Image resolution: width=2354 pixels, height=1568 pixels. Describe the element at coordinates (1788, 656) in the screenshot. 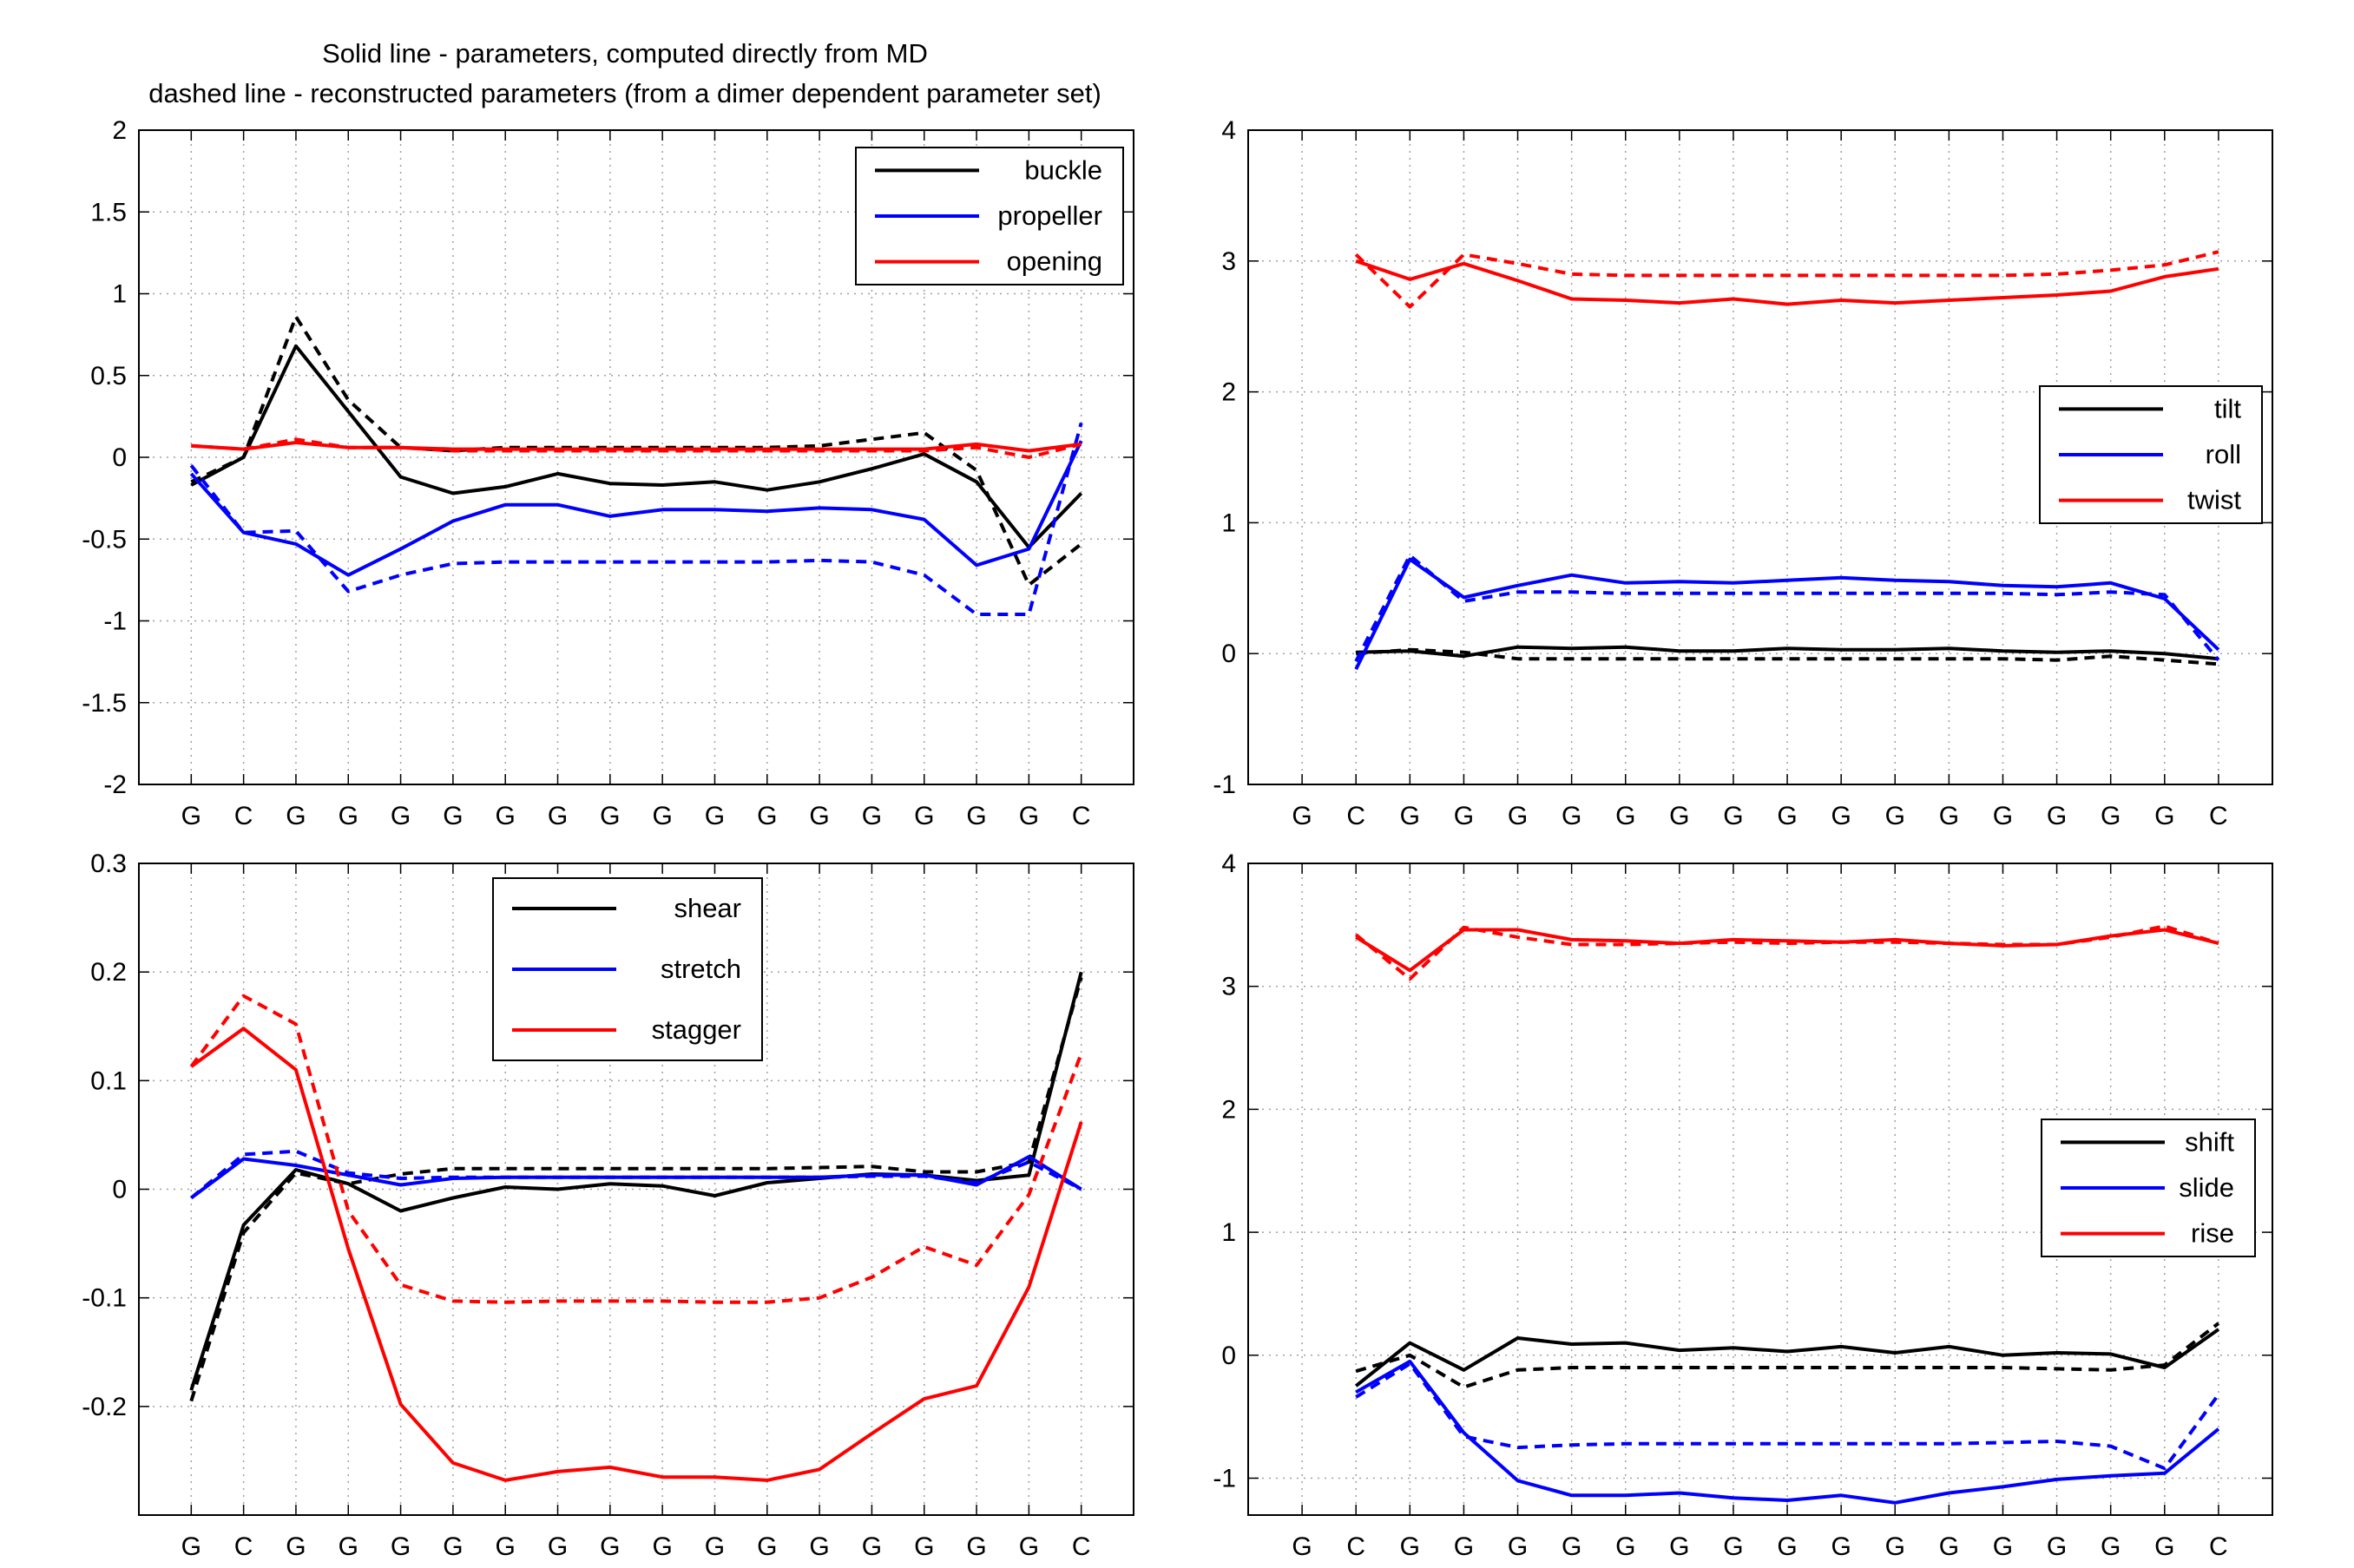

I see `series-tilt-dashed-line` at that location.